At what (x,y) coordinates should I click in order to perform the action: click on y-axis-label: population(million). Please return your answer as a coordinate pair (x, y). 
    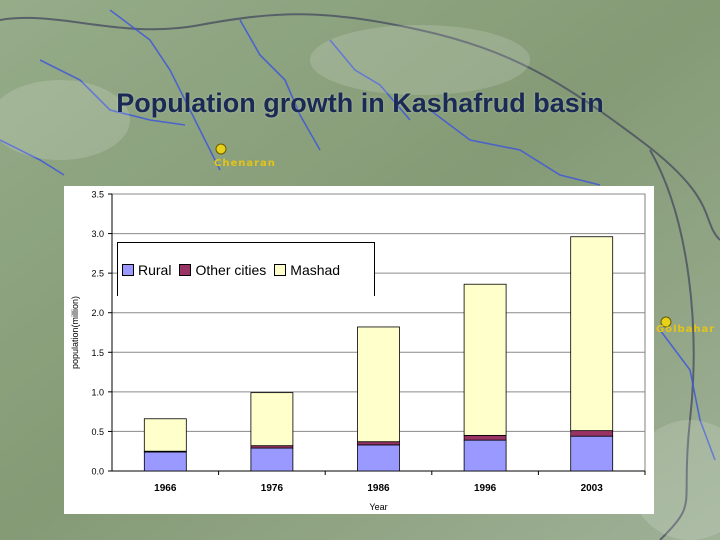
    Looking at the image, I should click on (75, 332).